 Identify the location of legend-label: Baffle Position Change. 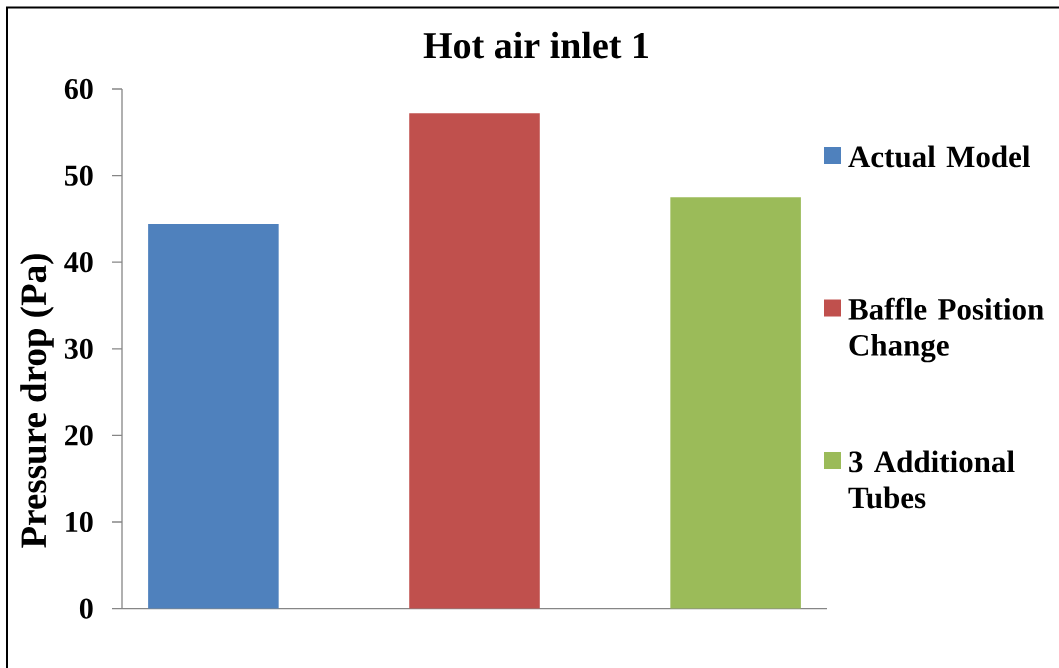
(946, 330).